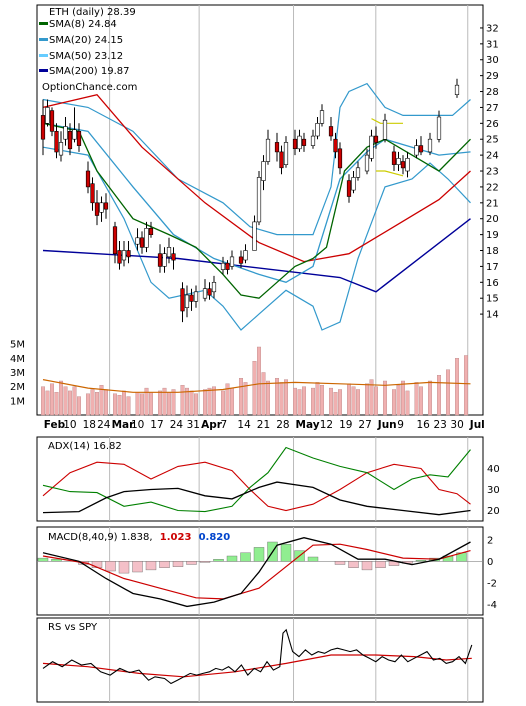 This screenshot has height=706, width=526. What do you see at coordinates (477, 425) in the screenshot?
I see `x-axis-label: Jul` at bounding box center [477, 425].